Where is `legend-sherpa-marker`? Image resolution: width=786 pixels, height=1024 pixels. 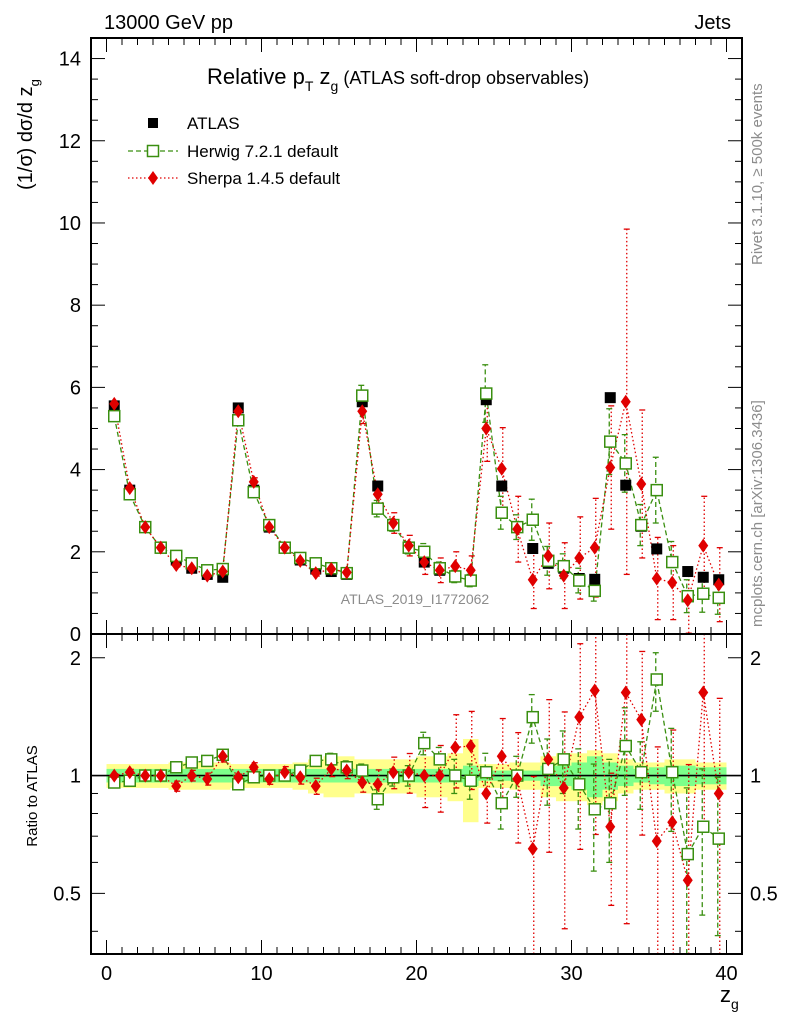
legend-sherpa-marker is located at coordinates (153, 178).